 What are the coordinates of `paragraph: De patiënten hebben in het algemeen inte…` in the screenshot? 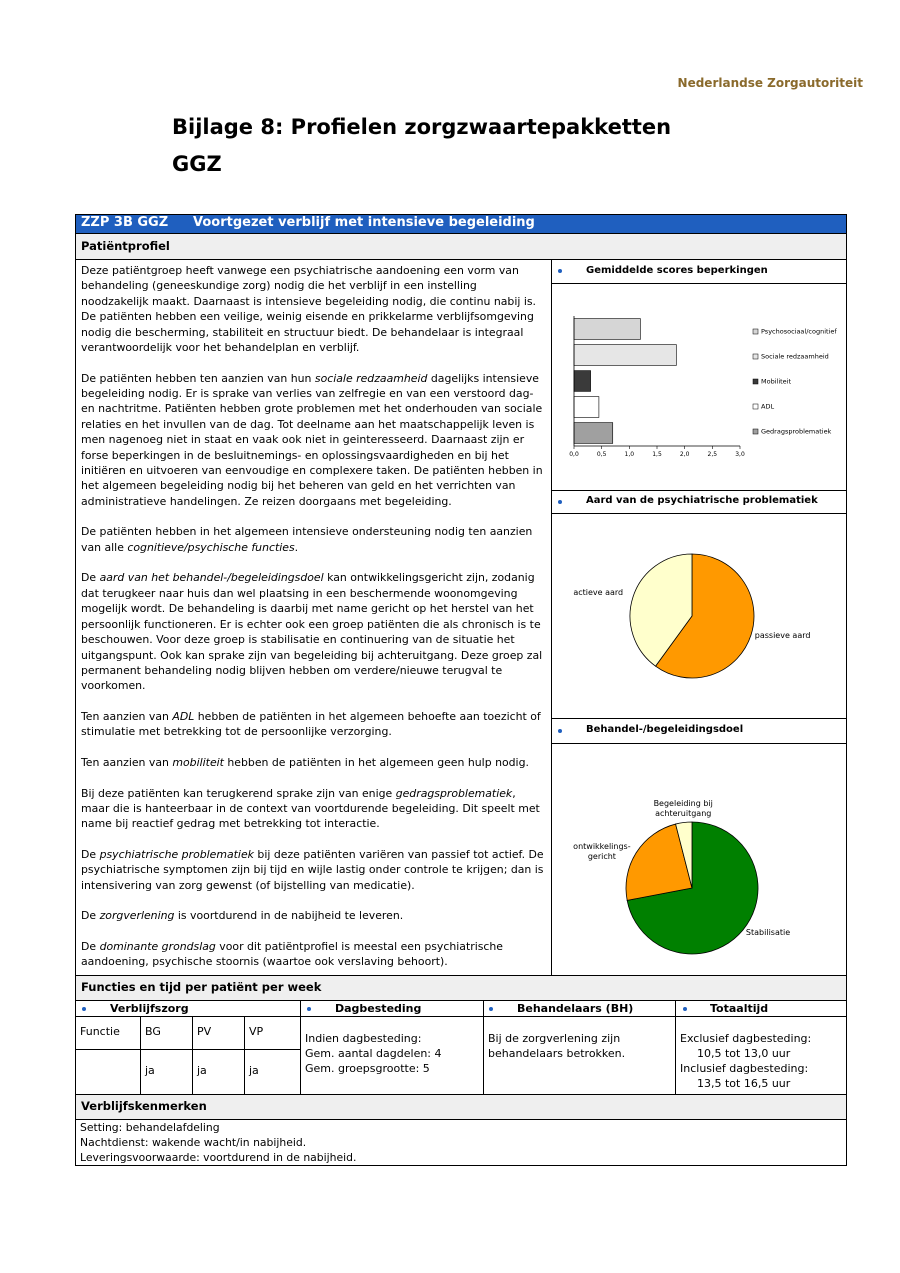 It's located at (313, 539).